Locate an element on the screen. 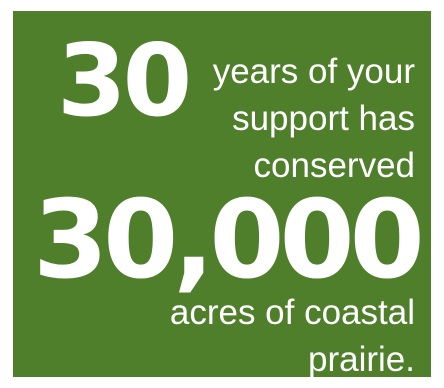  headline-number: 30 is located at coordinates (124, 80).